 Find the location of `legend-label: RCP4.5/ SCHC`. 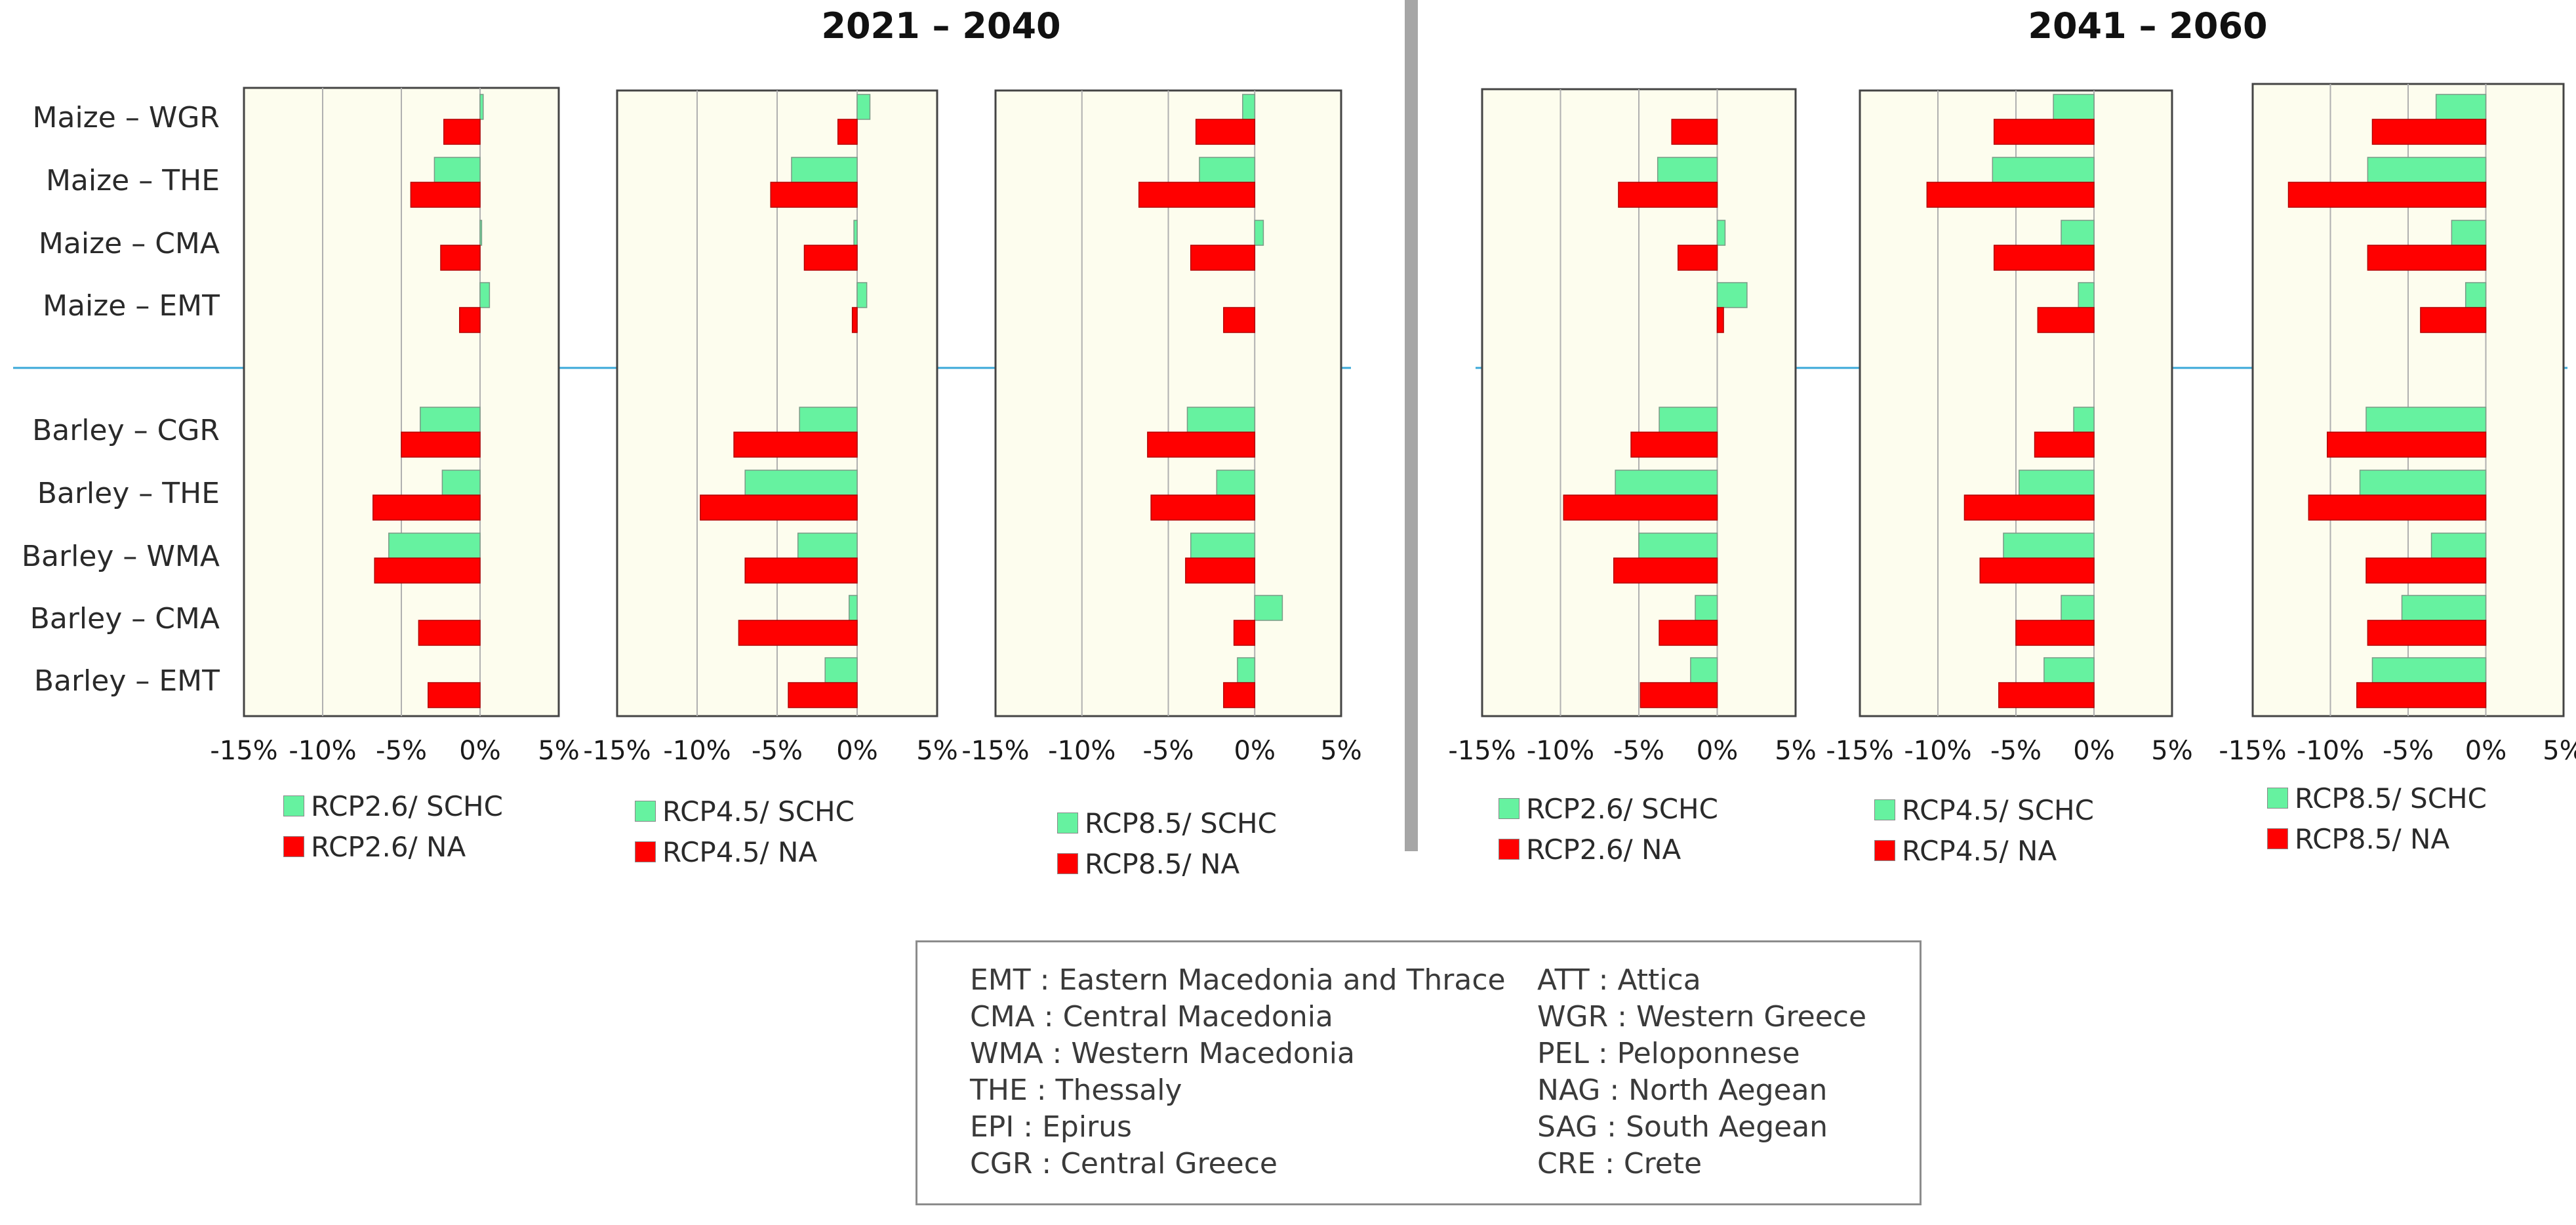

legend-label: RCP4.5/ SCHC is located at coordinates (1998, 809).